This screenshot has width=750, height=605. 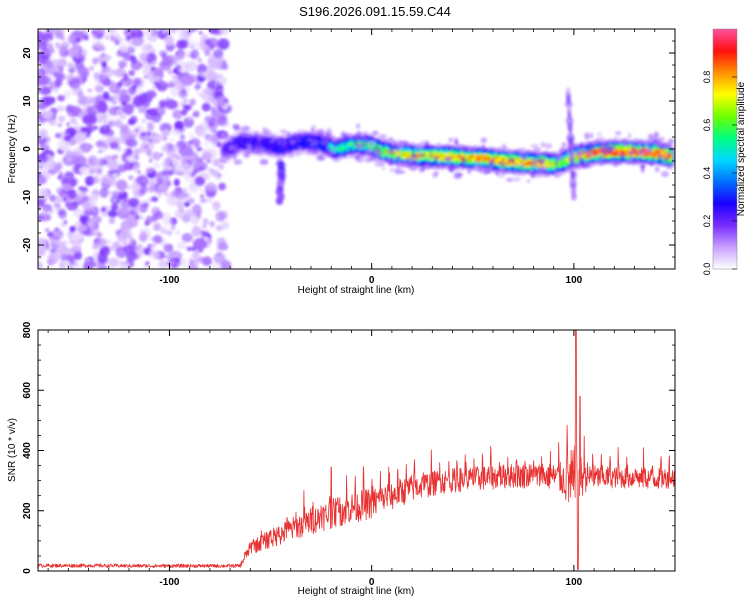 What do you see at coordinates (741, 148) in the screenshot?
I see `colorbar-label: Normalized spectral amplitude` at bounding box center [741, 148].